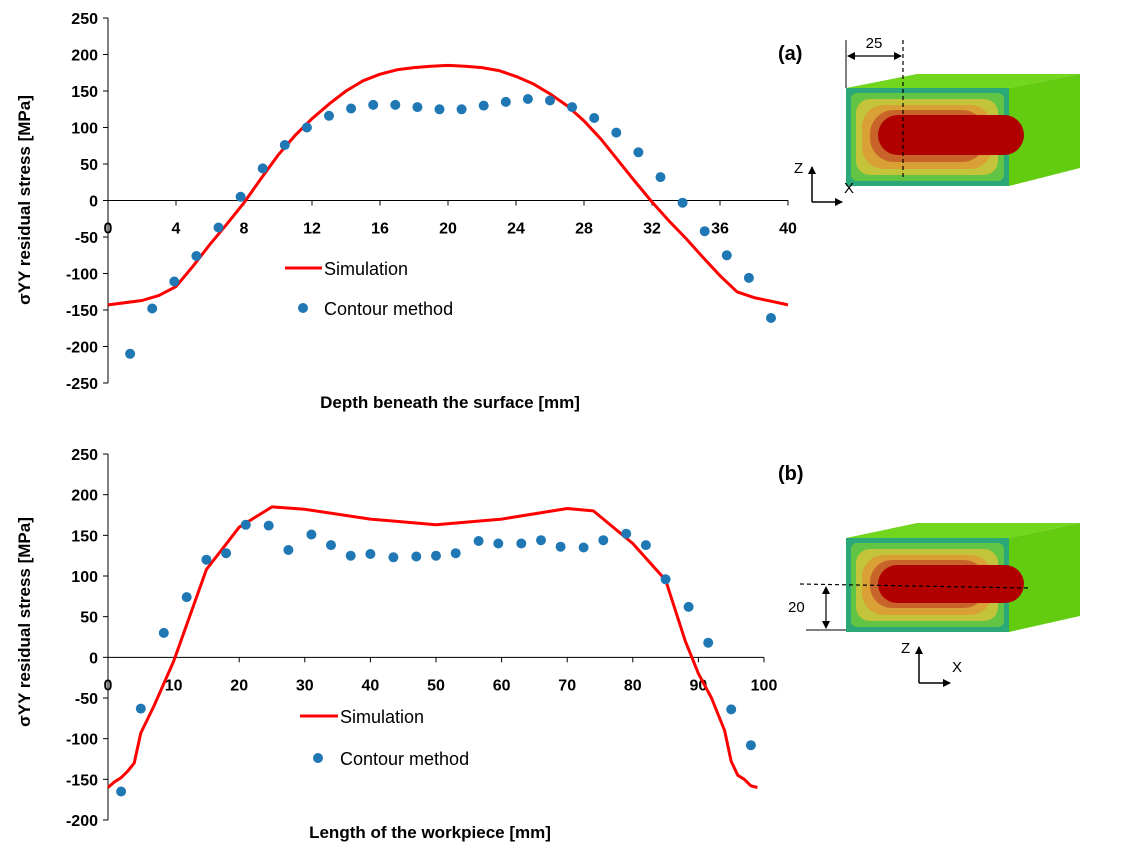 The height and width of the screenshot is (850, 1126). What do you see at coordinates (82, 821) in the screenshot?
I see `chart-b-y-tick-label: -200` at bounding box center [82, 821].